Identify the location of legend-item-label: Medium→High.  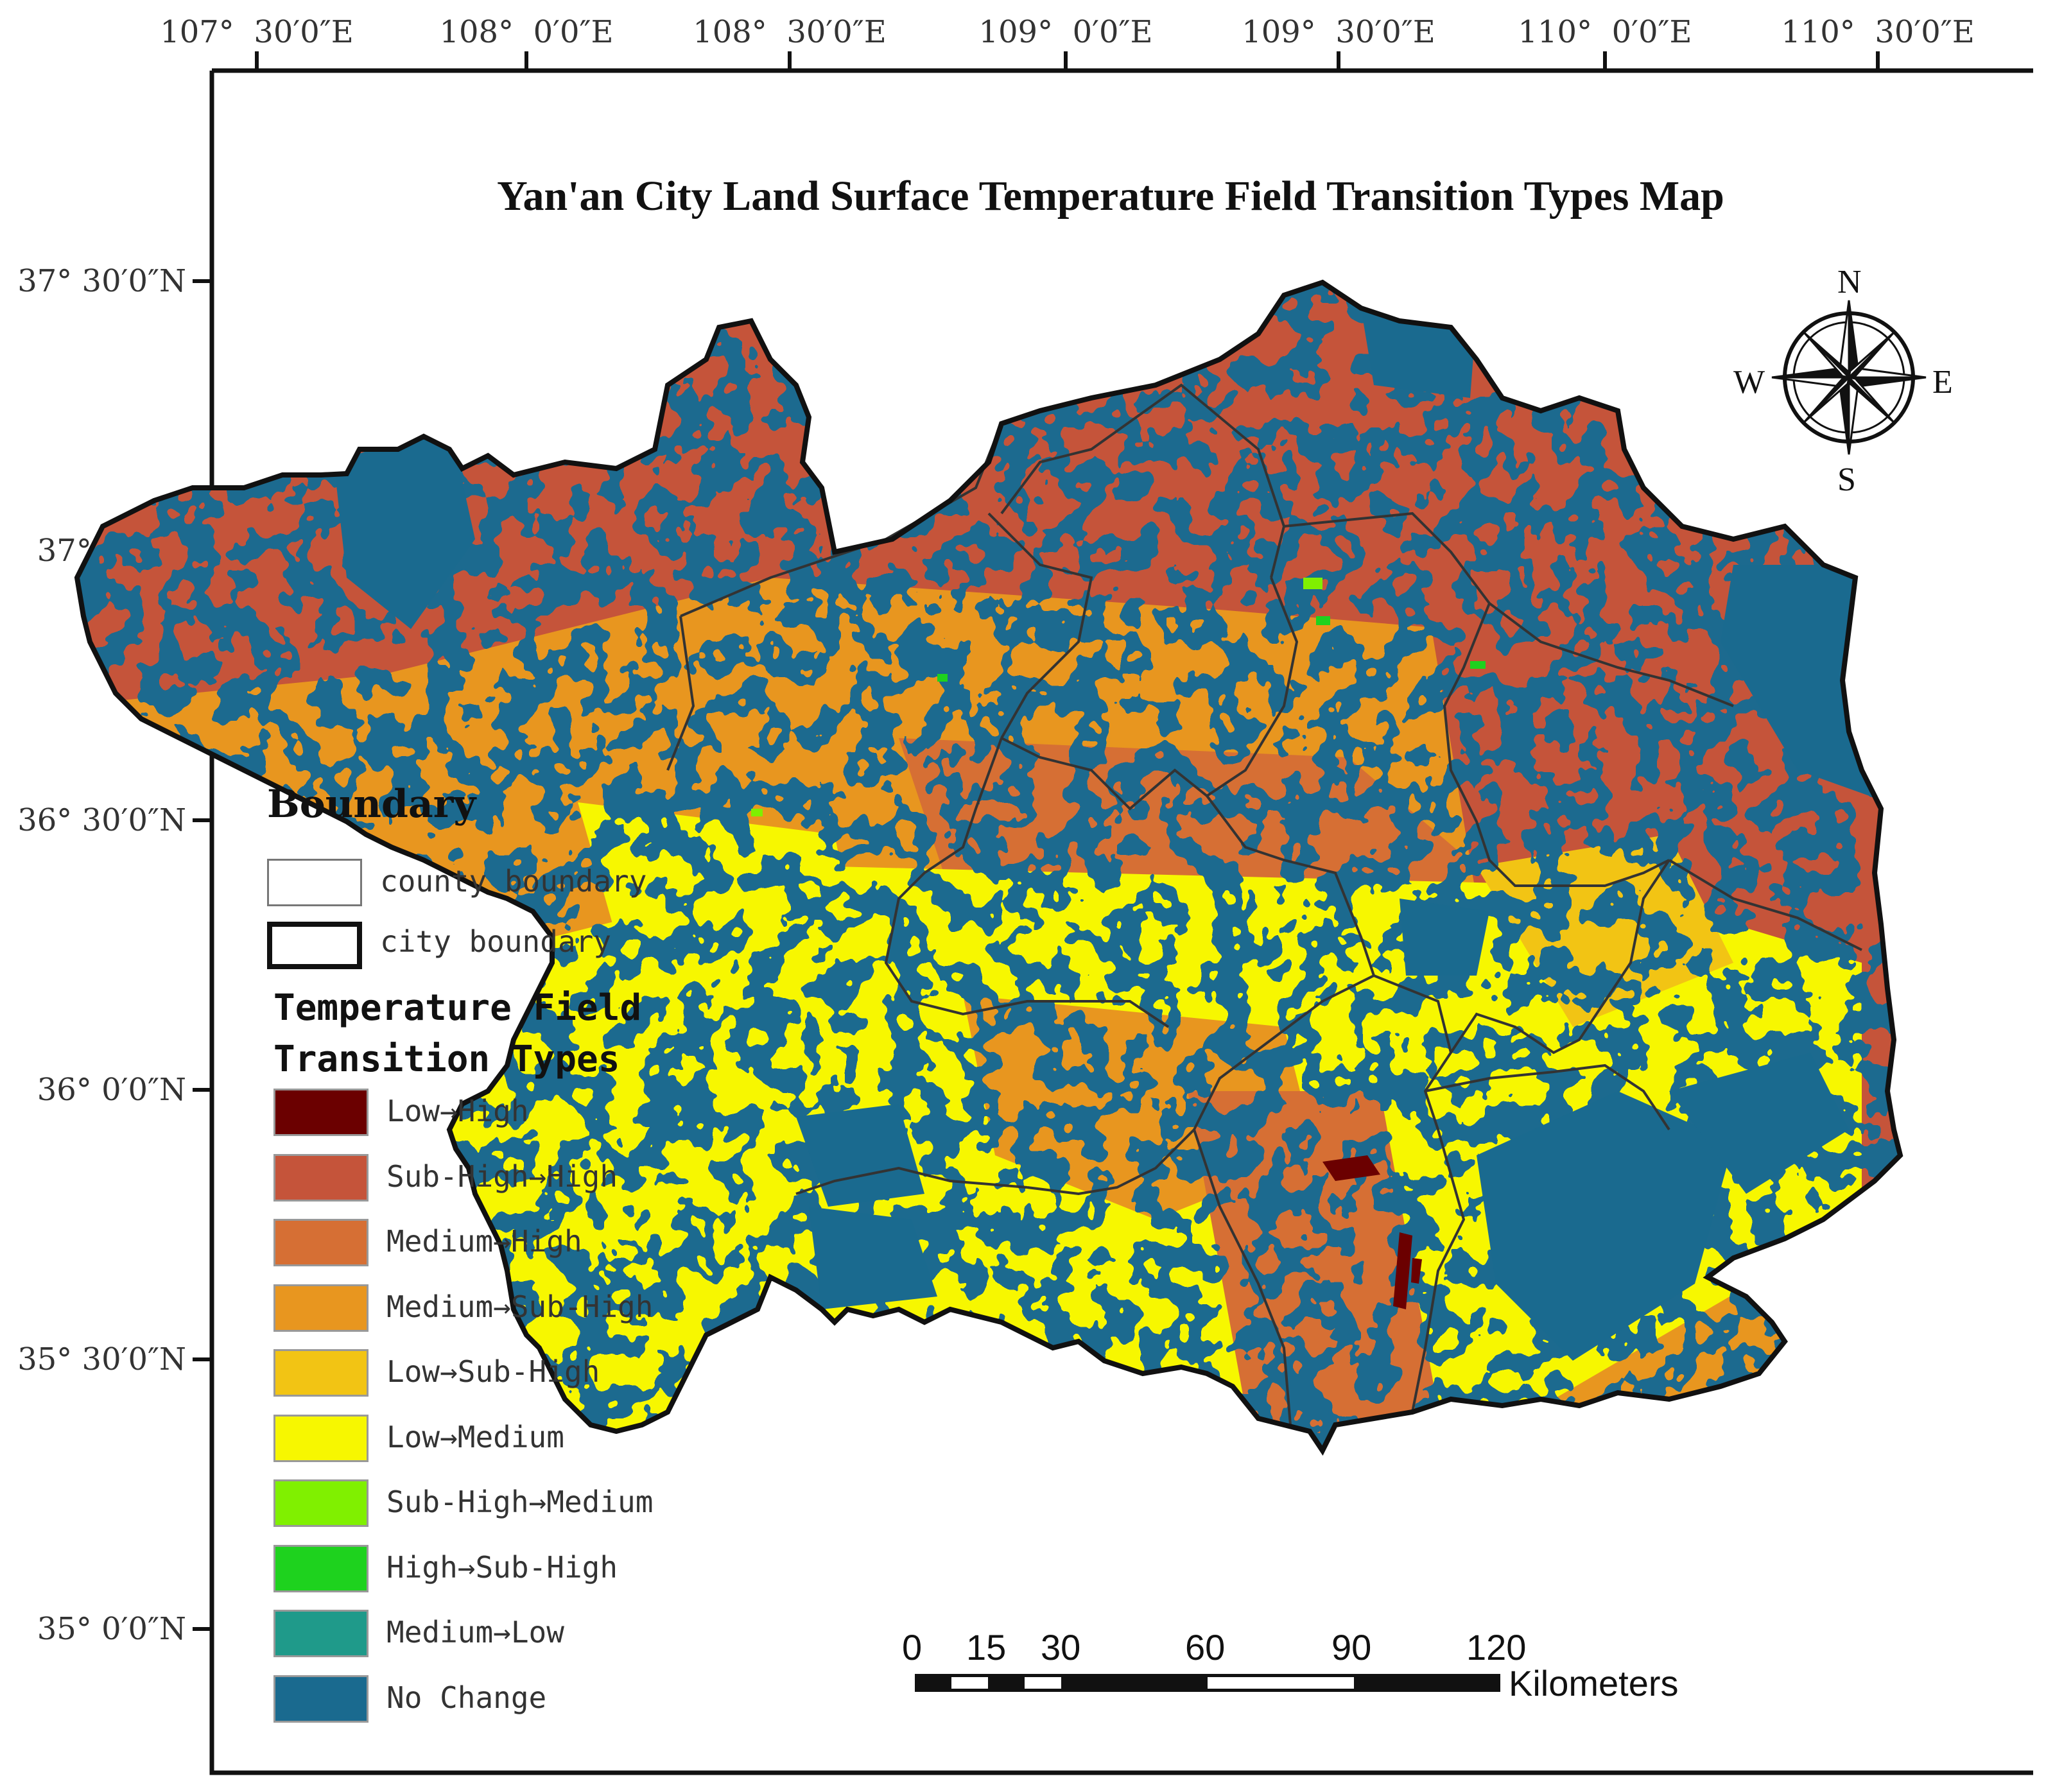
(484, 1241).